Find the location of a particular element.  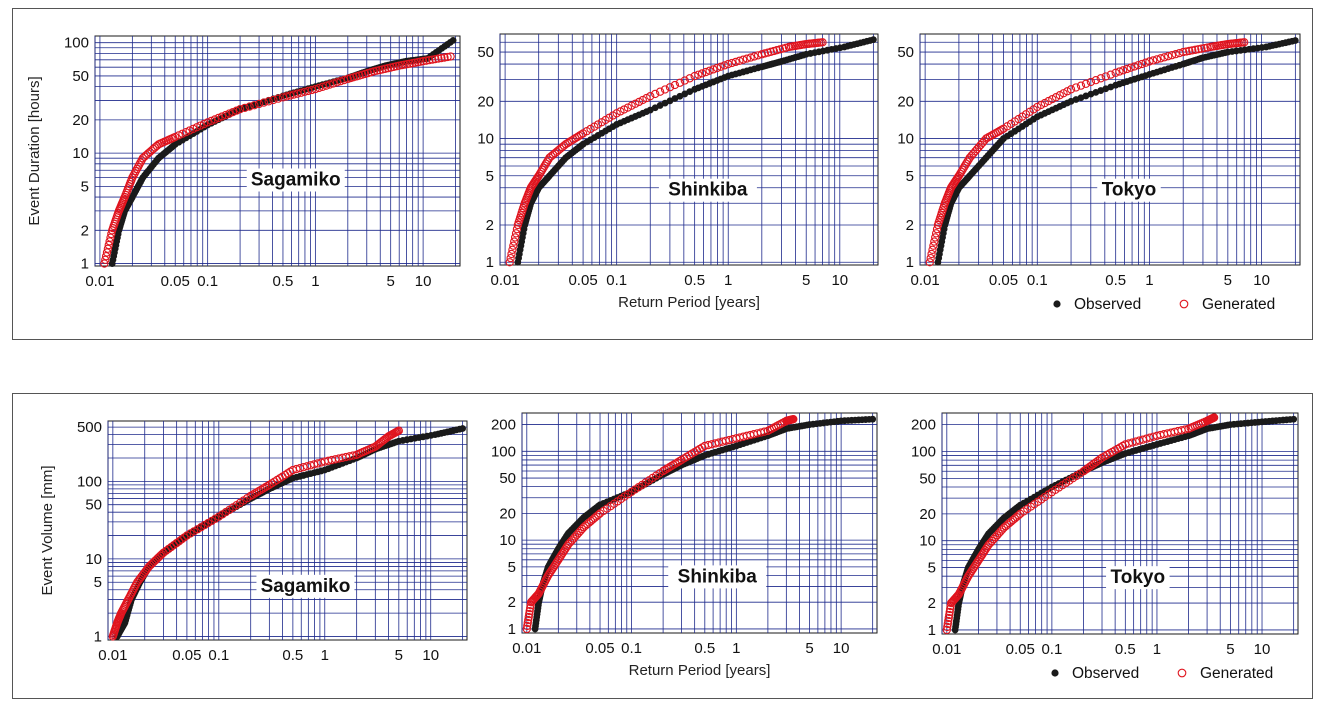

legend-generated-label: Generated is located at coordinates (1236, 673).